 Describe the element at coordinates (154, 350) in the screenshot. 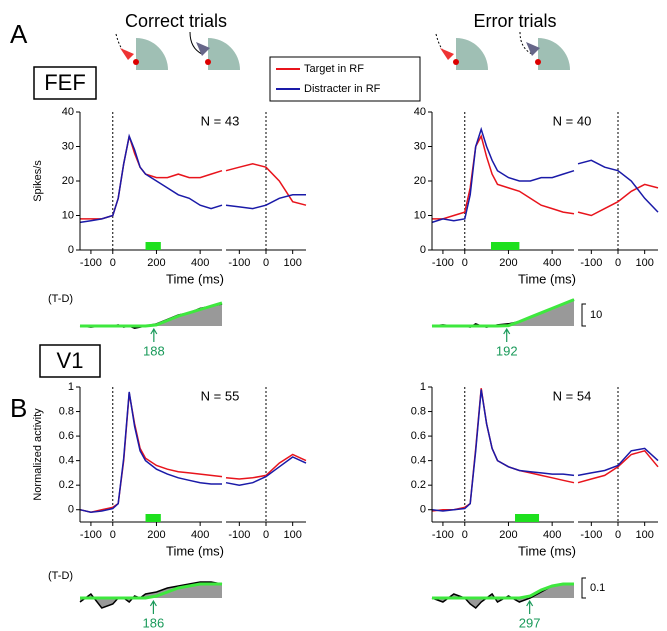

I see `latency-label: 188` at that location.